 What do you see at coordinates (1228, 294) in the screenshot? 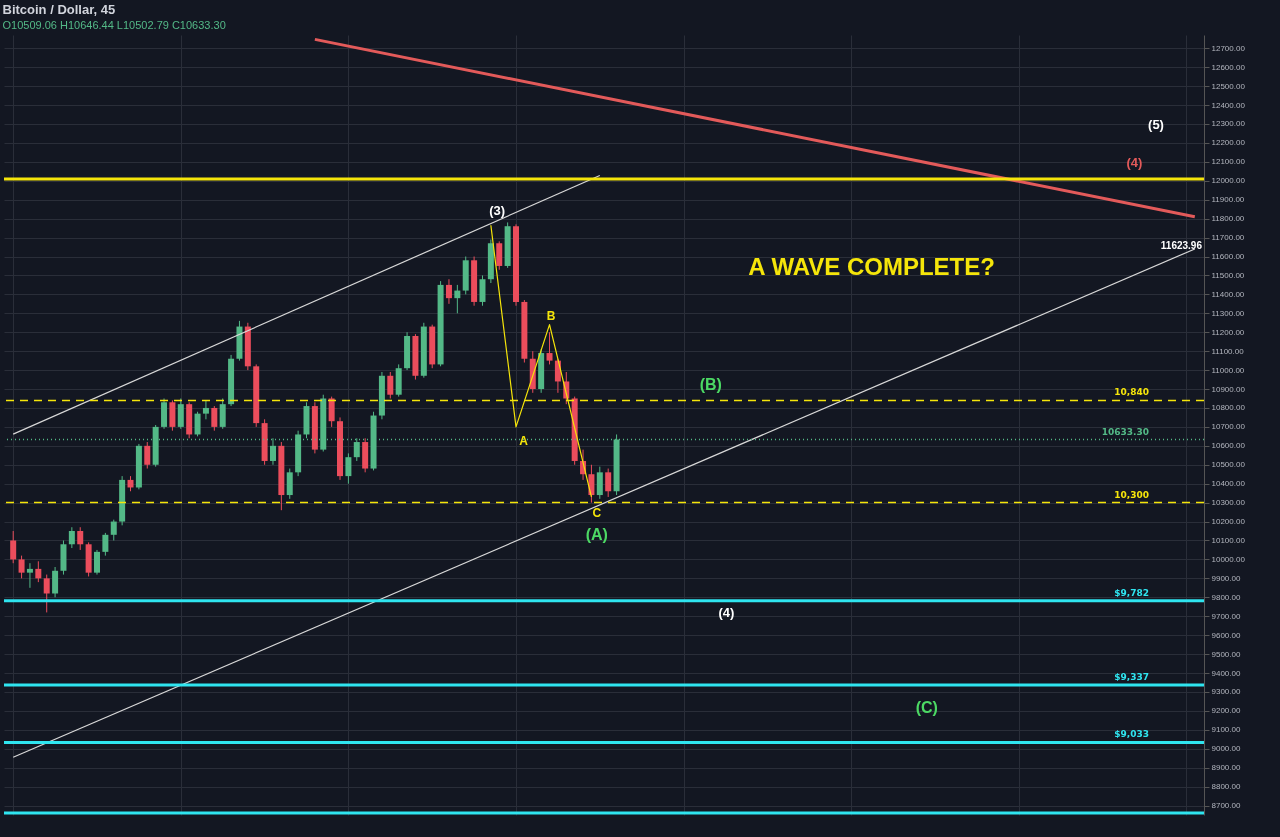
I see `y-tick-label: 11400.00` at bounding box center [1228, 294].